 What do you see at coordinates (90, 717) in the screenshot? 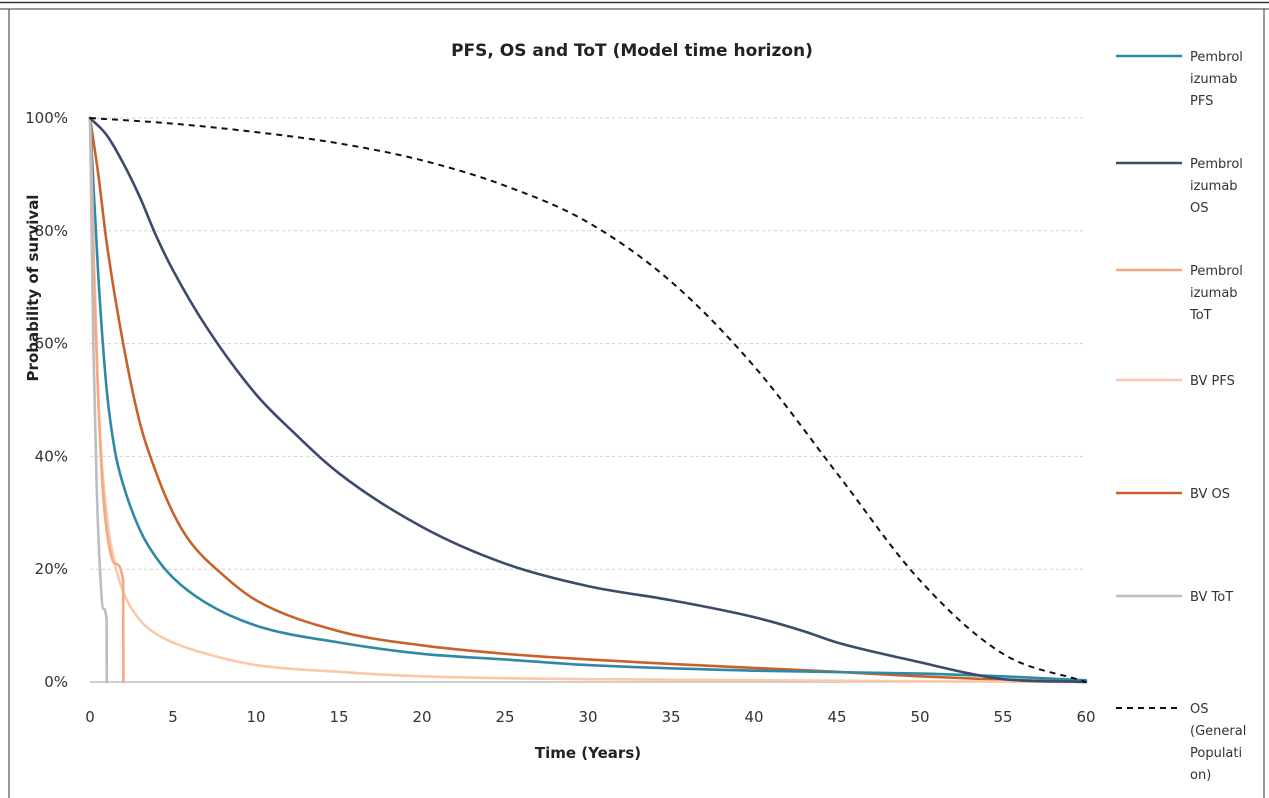
I see `x-tick-label: 0` at bounding box center [90, 717].